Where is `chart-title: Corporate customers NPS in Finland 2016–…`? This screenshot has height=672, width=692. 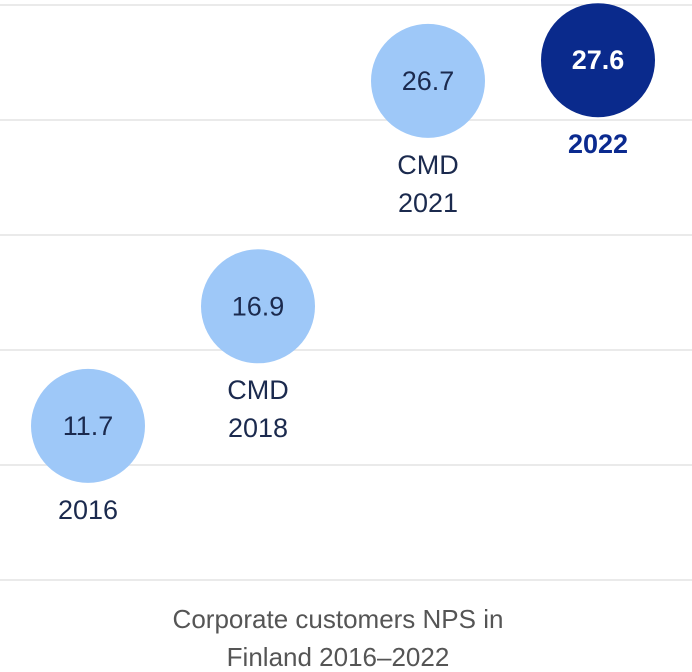
chart-title: Corporate customers NPS in Finland 2016–… is located at coordinates (338, 638).